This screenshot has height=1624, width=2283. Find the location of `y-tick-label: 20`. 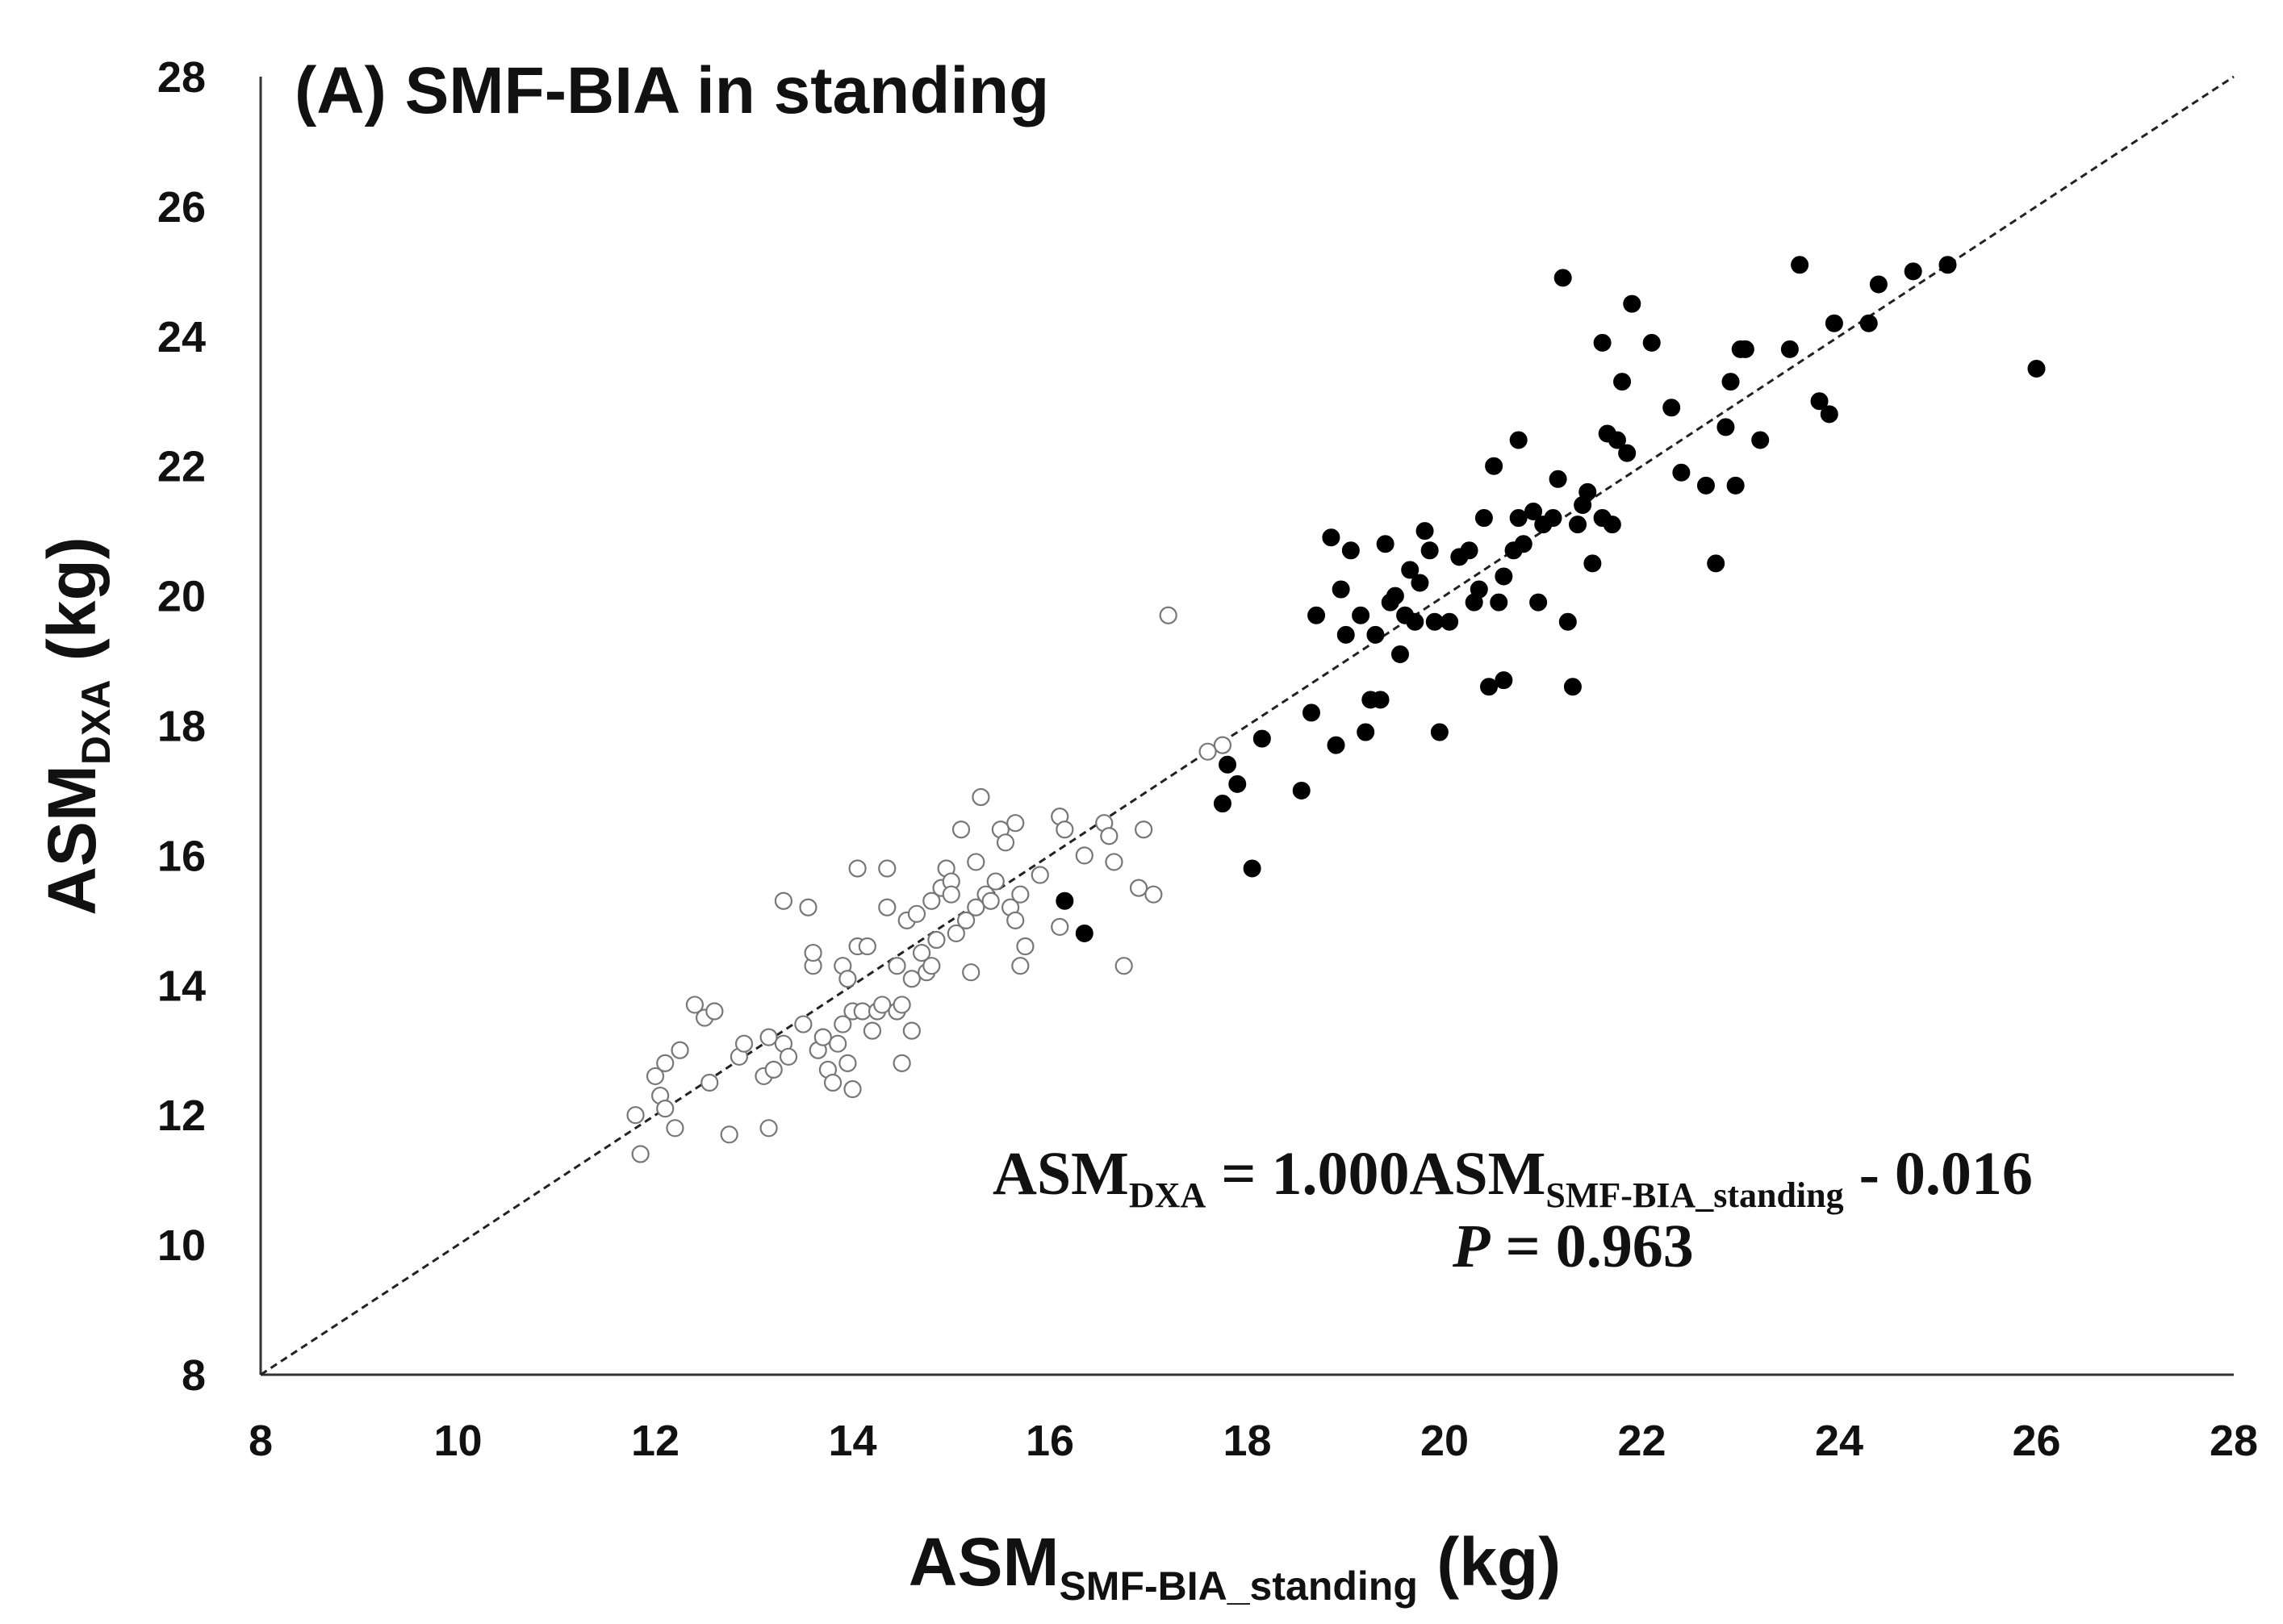

y-tick-label: 20 is located at coordinates (182, 597).